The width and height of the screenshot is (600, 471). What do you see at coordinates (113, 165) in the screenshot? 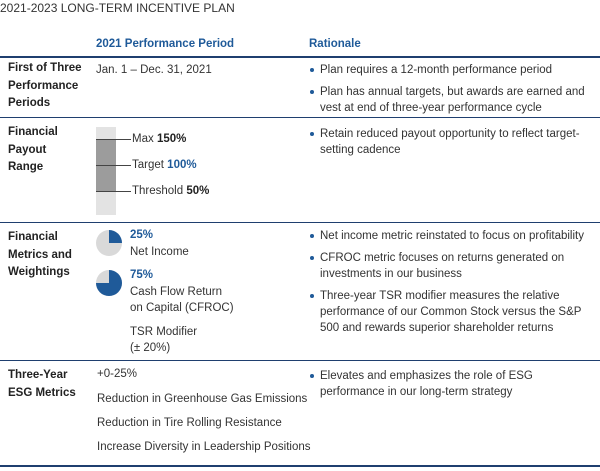
I see `target-line` at bounding box center [113, 165].